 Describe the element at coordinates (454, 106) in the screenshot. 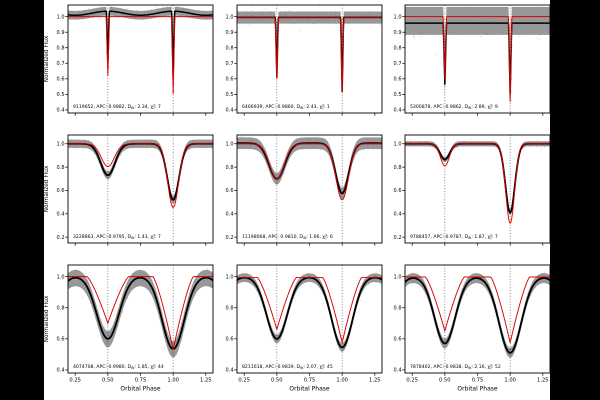

I see `panel-annotation: 5300878, APC: 0.9862, DW: 2.89, χ2 r: 9` at that location.